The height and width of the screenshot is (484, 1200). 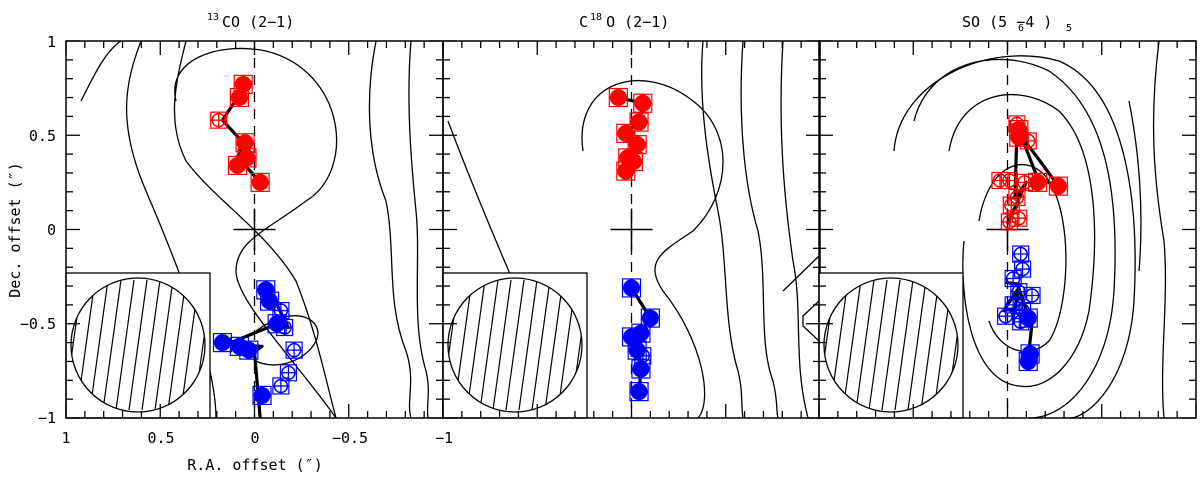 What do you see at coordinates (38, 230) in the screenshot?
I see `y-tick-labels: 1 0.5 0 −0.5 −1` at bounding box center [38, 230].